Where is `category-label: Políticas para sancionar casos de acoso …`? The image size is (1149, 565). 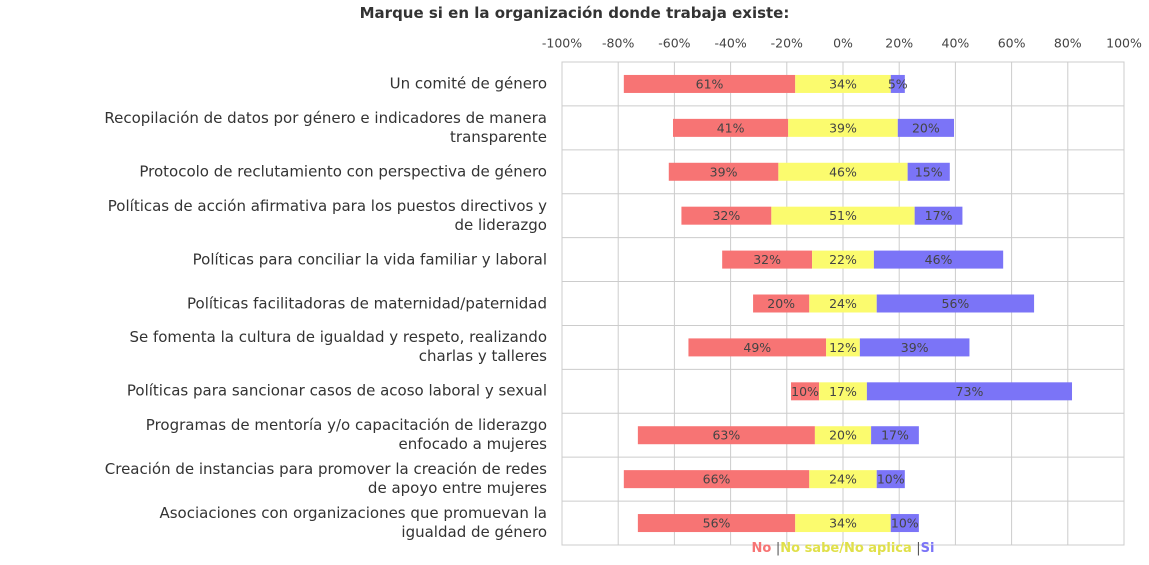 category-label: Políticas para sancionar casos de acoso … is located at coordinates (336, 390).